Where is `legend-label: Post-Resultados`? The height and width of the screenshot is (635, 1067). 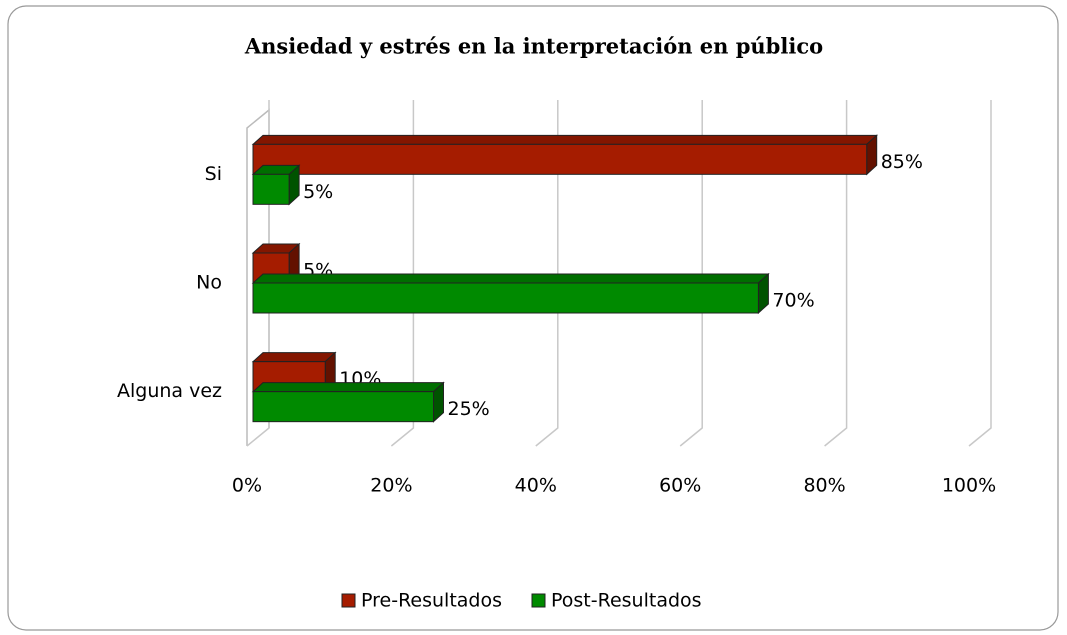 legend-label: Post-Resultados is located at coordinates (626, 601).